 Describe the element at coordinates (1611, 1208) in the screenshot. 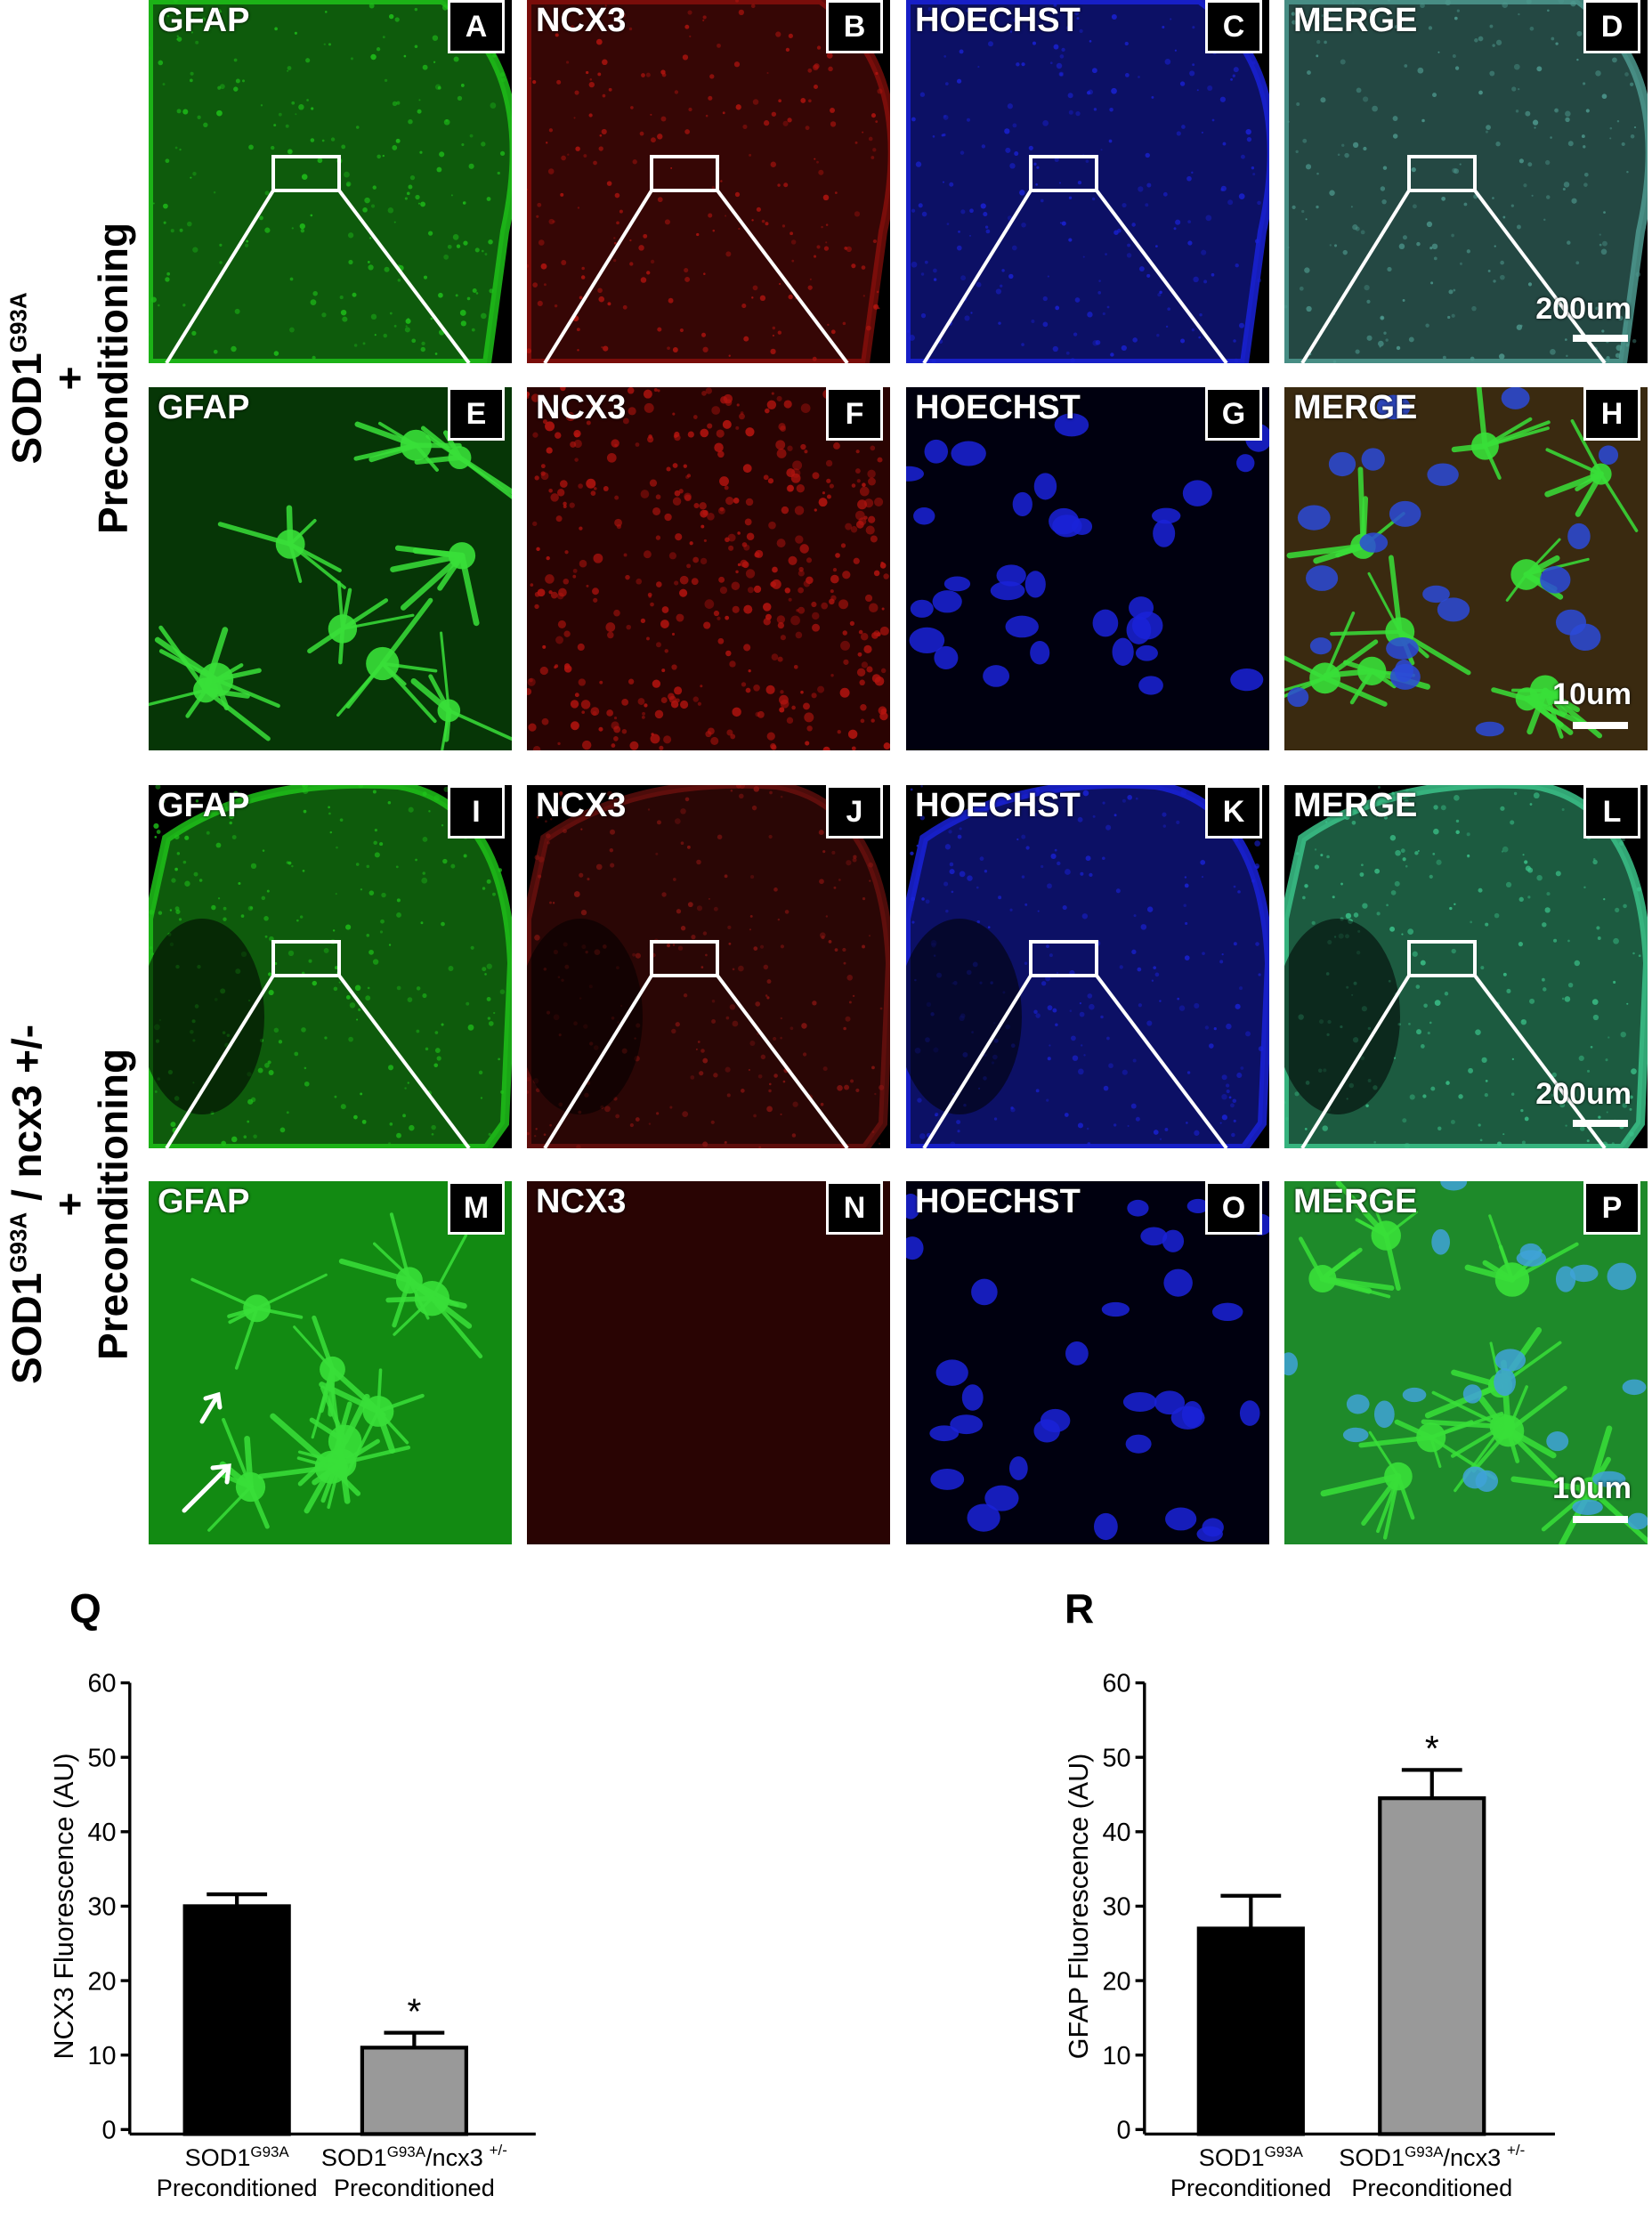

I see `panel-letter-p: P` at that location.